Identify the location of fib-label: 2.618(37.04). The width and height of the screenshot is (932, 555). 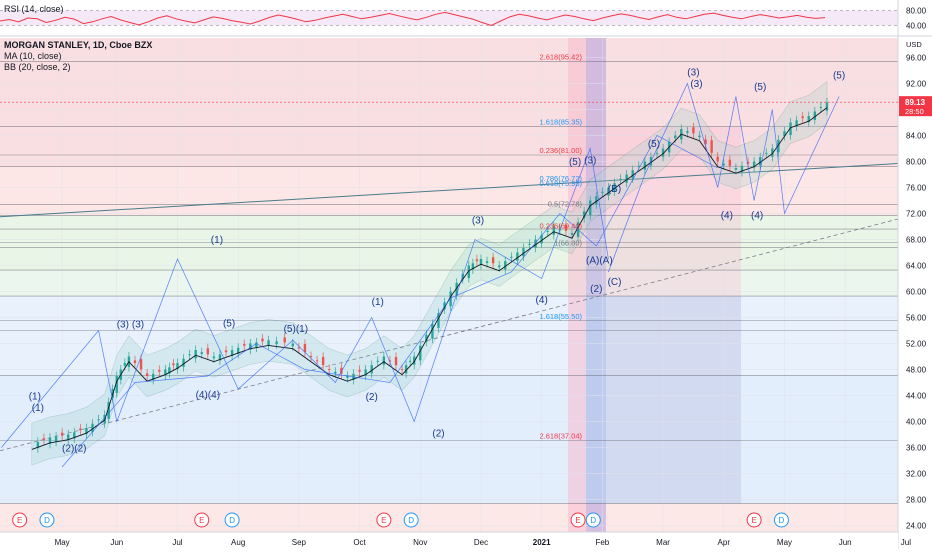
(560, 436).